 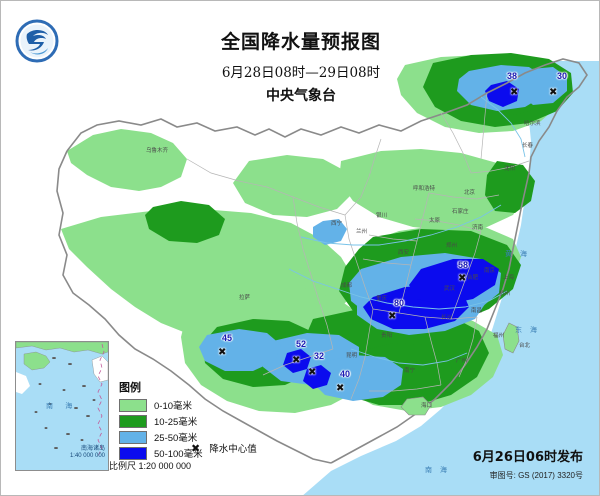 What do you see at coordinates (214, 421) in the screenshot?
I see `legend-item-10-25mm: 10-25毫米` at bounding box center [214, 421].